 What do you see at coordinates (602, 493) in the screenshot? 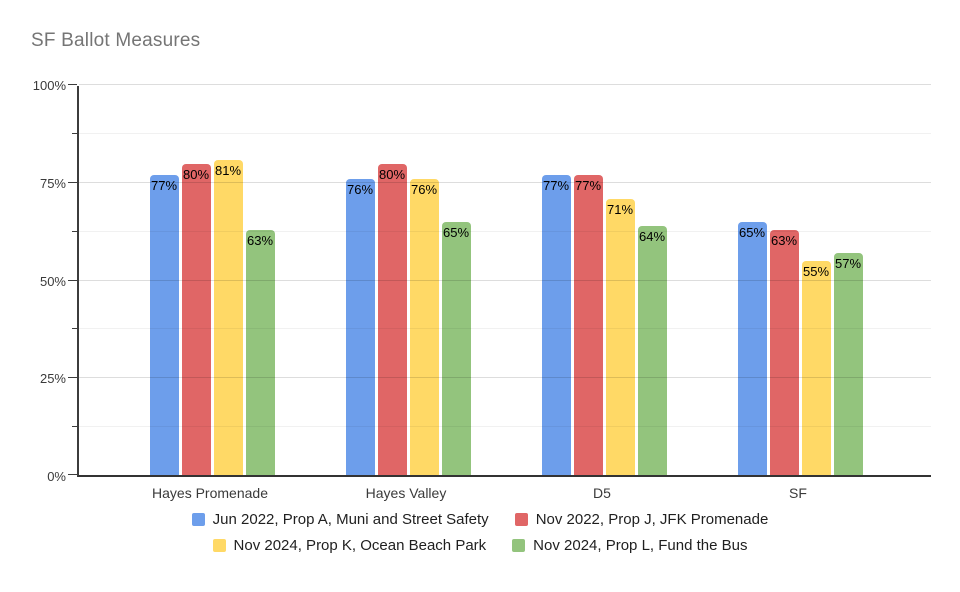
I see `x-axis-label: D5` at bounding box center [602, 493].